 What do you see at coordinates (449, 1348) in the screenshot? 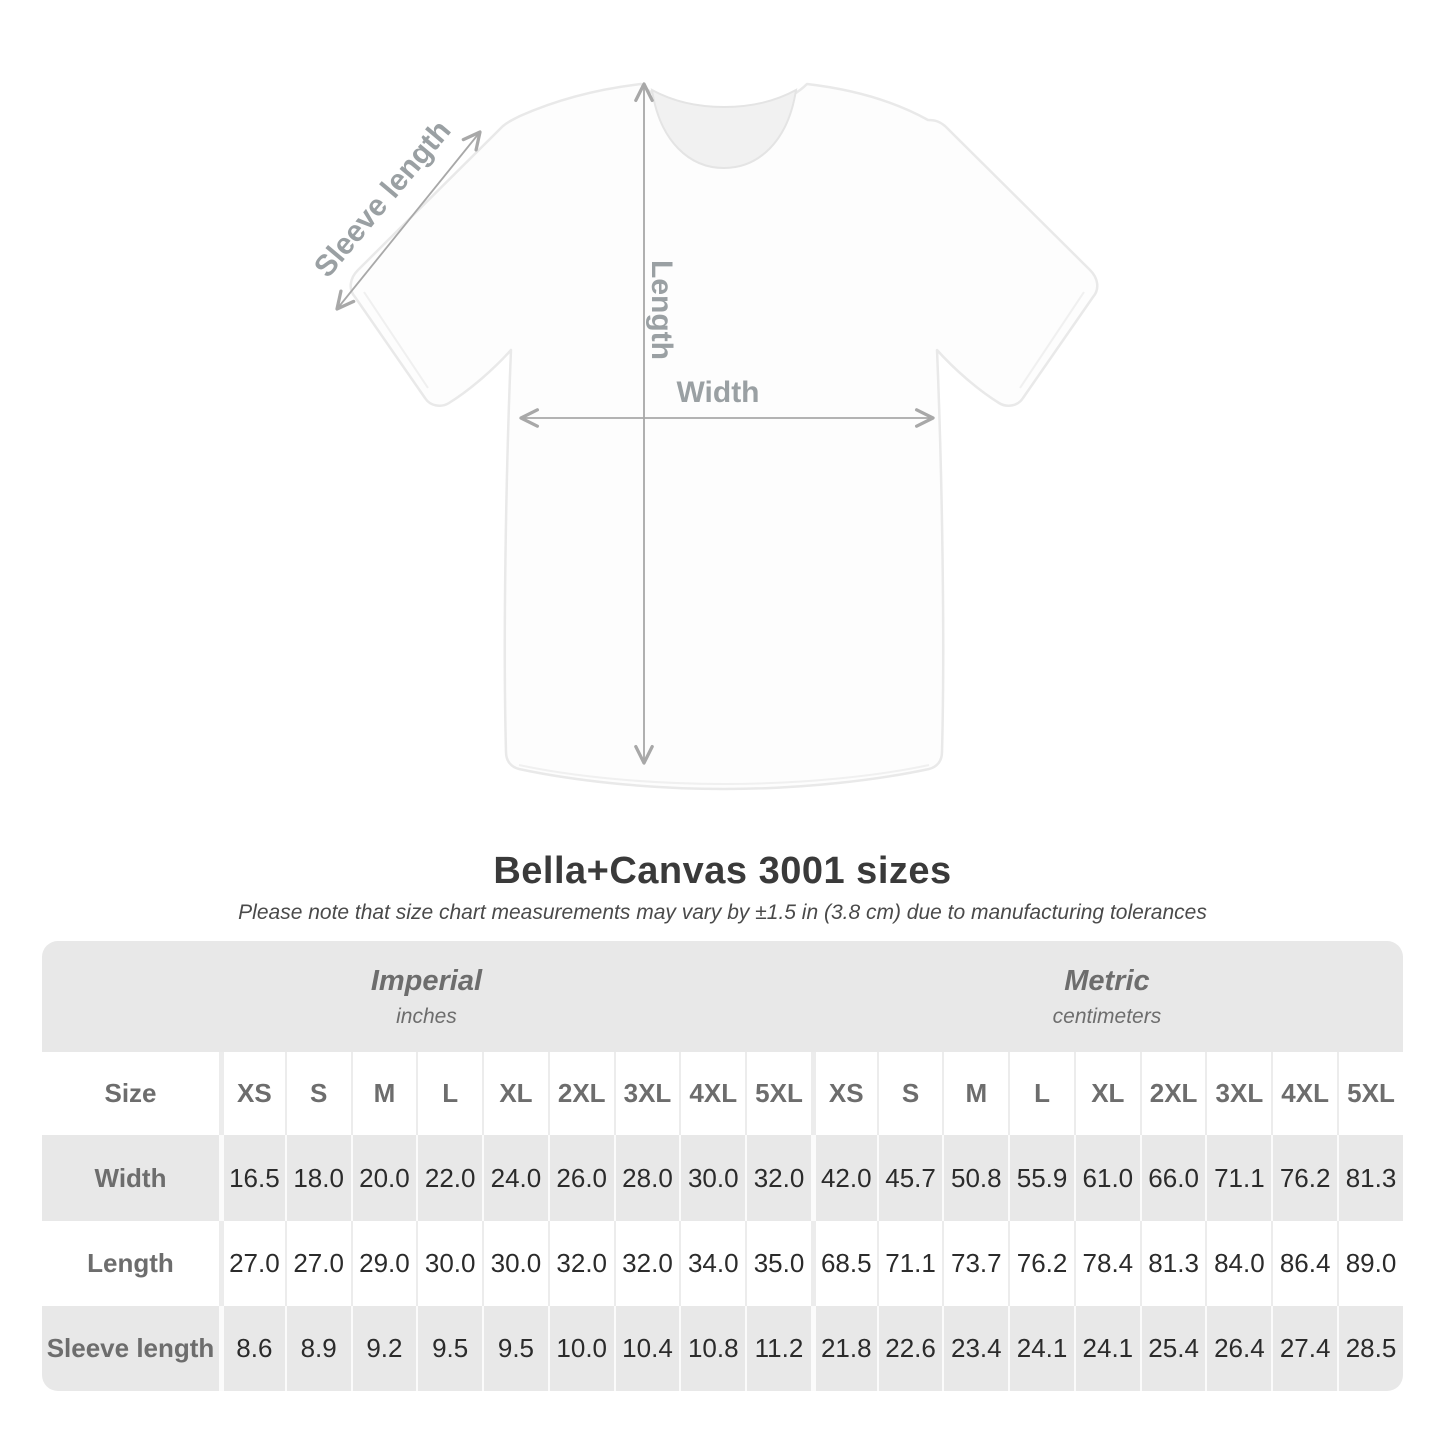
I see `sleeve-imperial-l: 9.5` at bounding box center [449, 1348].